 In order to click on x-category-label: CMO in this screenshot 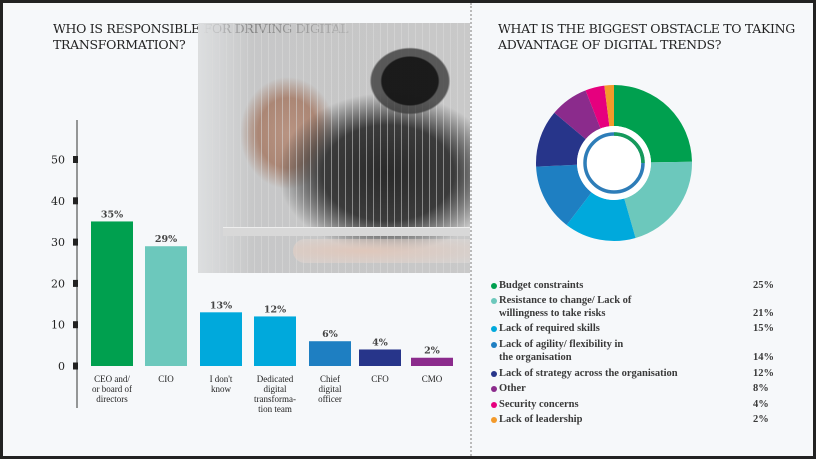, I will do `click(432, 379)`.